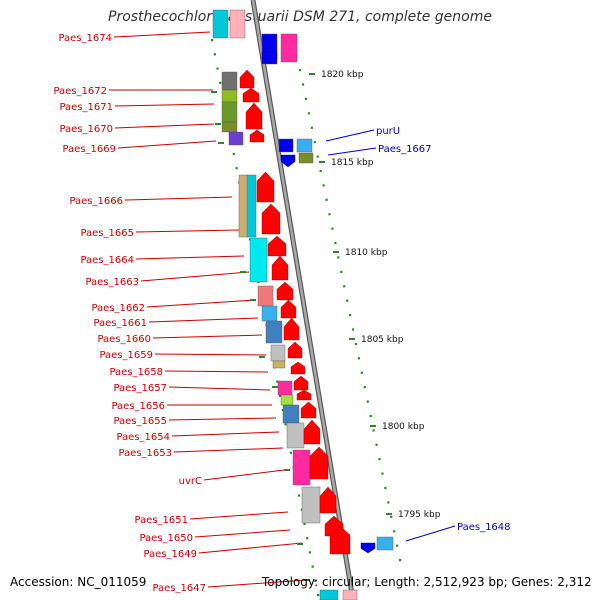 This screenshot has width=600, height=600. Describe the element at coordinates (342, 75) in the screenshot. I see `scale-label-1820-kbp: 1820 kbp` at that location.